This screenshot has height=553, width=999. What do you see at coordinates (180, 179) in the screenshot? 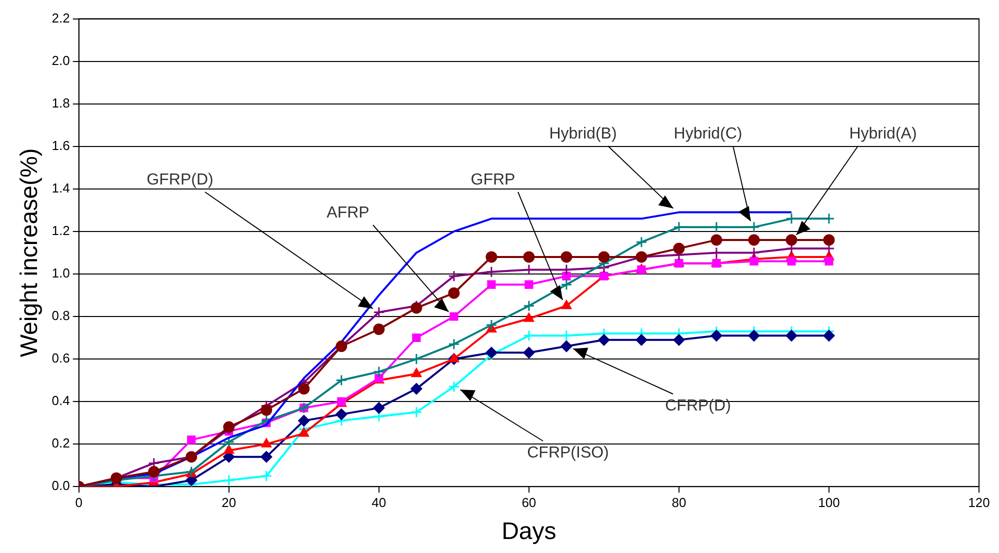
I see `text: GFRP(D)` at bounding box center [180, 179].